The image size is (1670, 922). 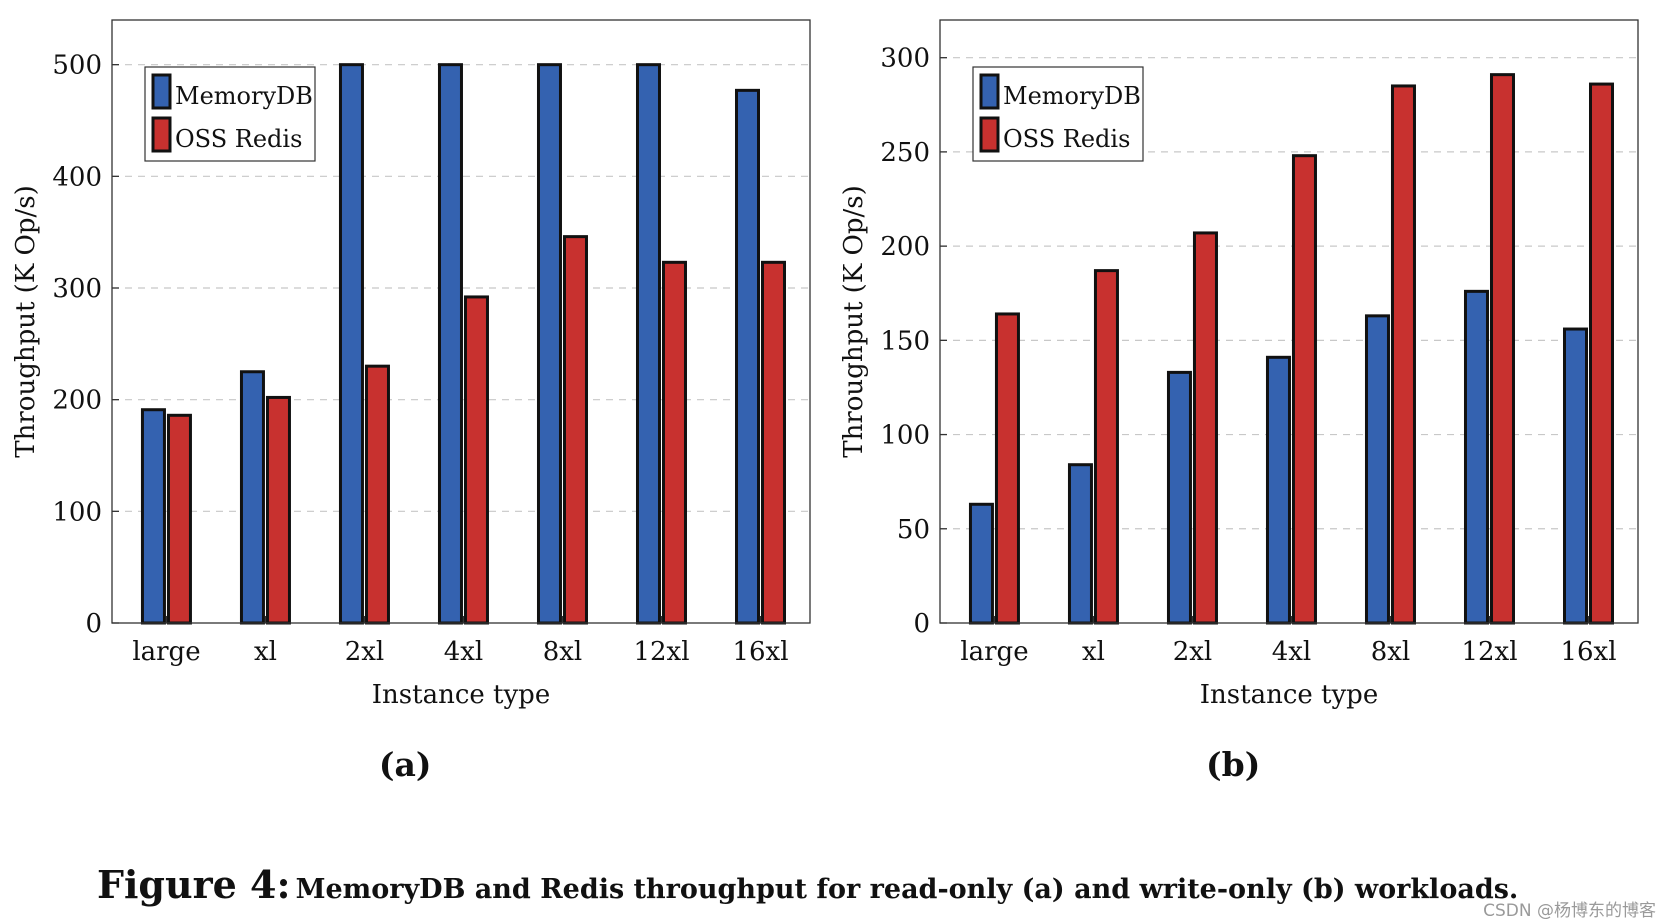 I want to click on watermark: CSDN @杨博东的博客, so click(x=1569, y=911).